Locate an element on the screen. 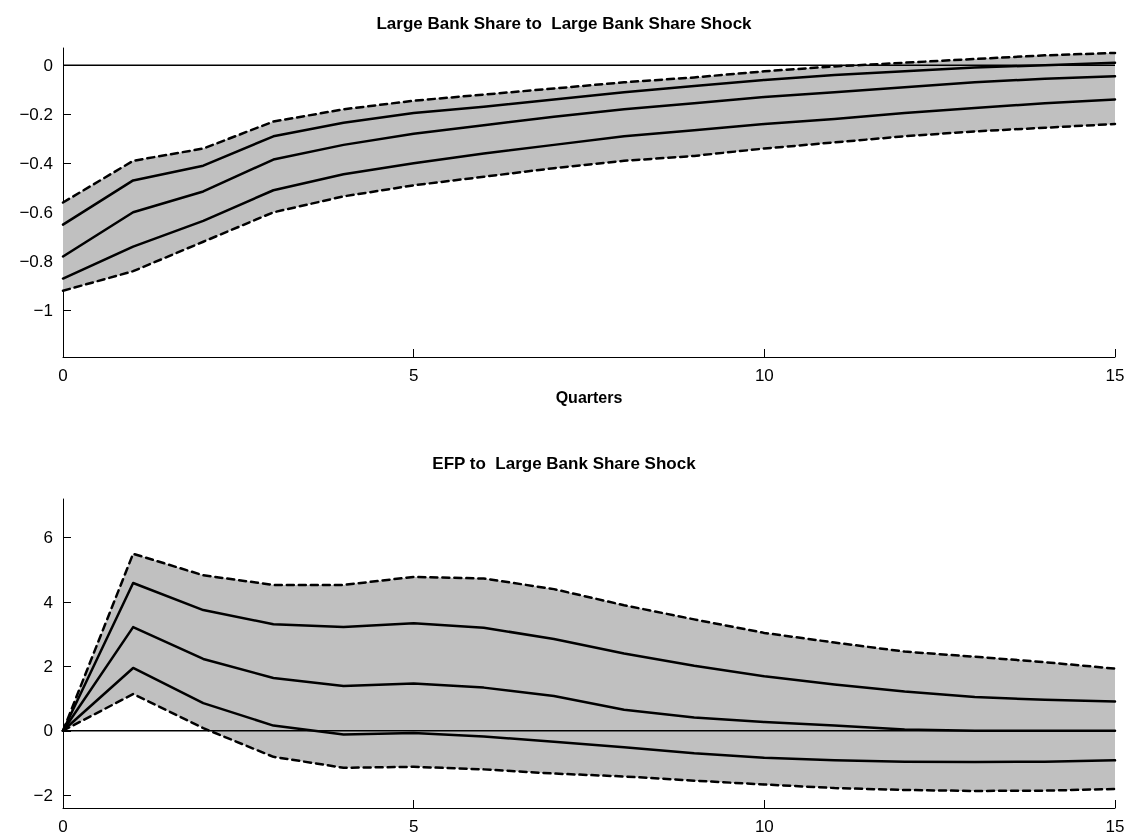  y-tick-label: −0.2 is located at coordinates (36, 114).